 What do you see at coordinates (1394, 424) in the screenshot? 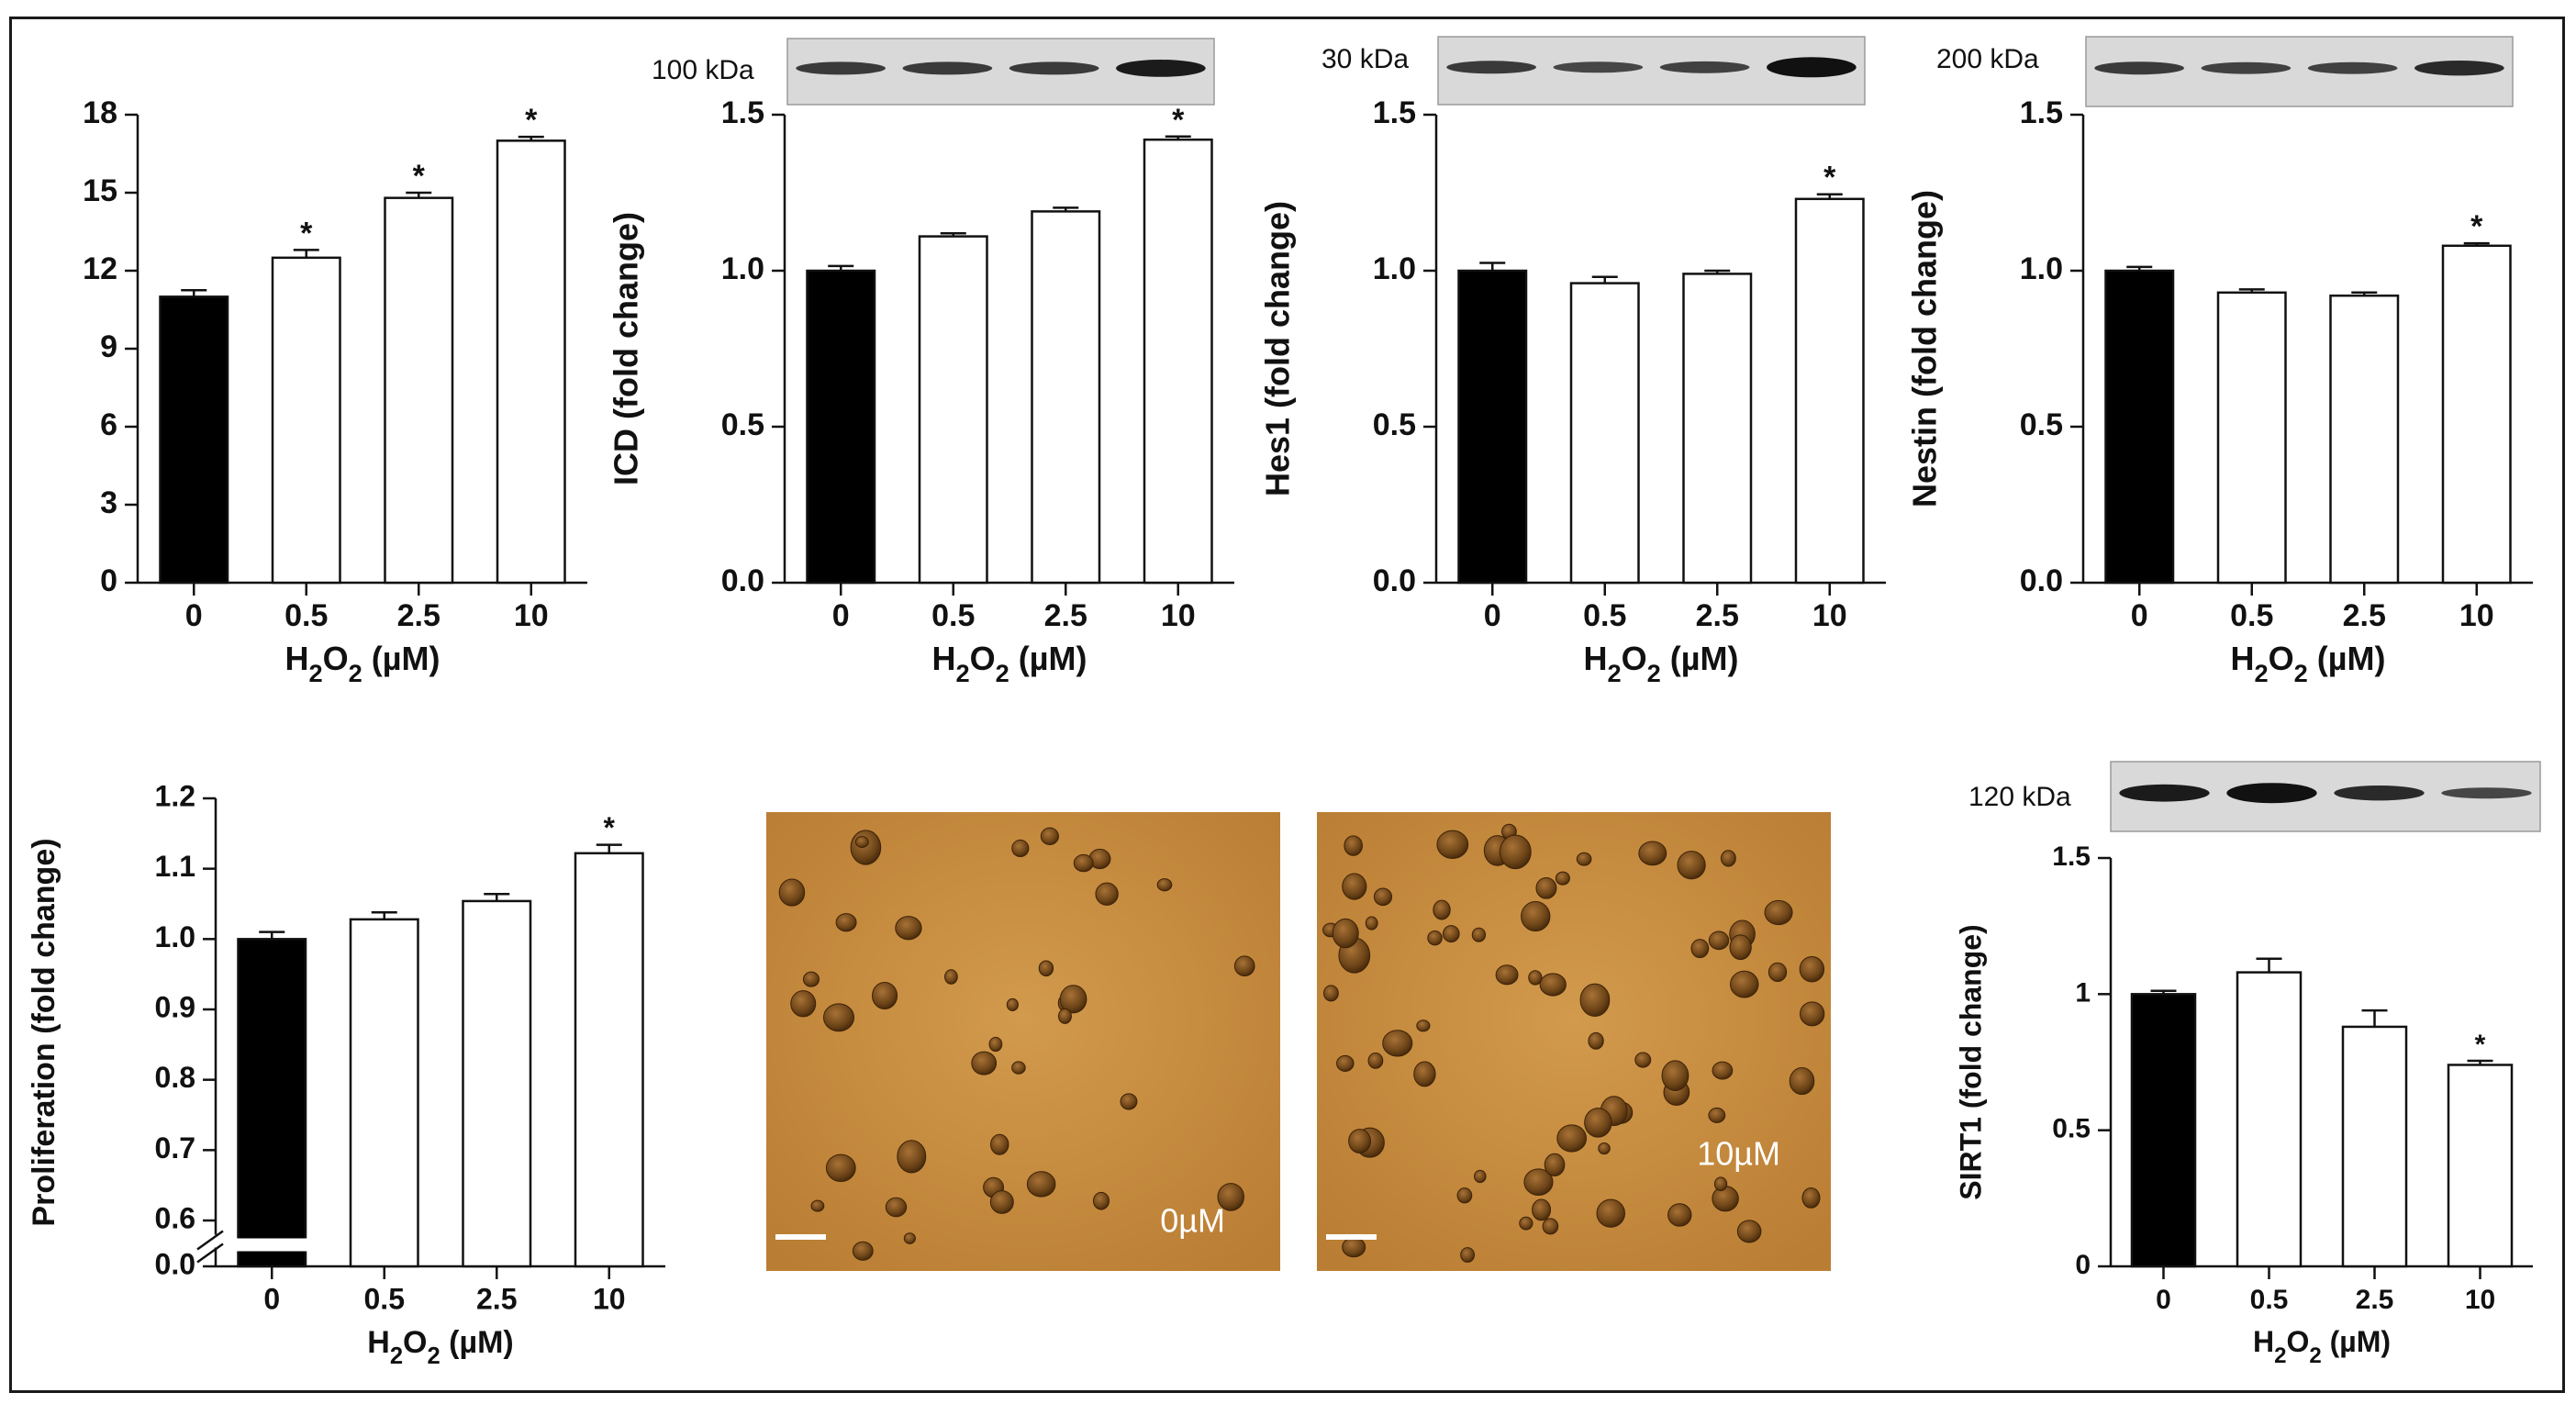
I see `y-tick-label-hes1-1: 0.5` at bounding box center [1394, 424].